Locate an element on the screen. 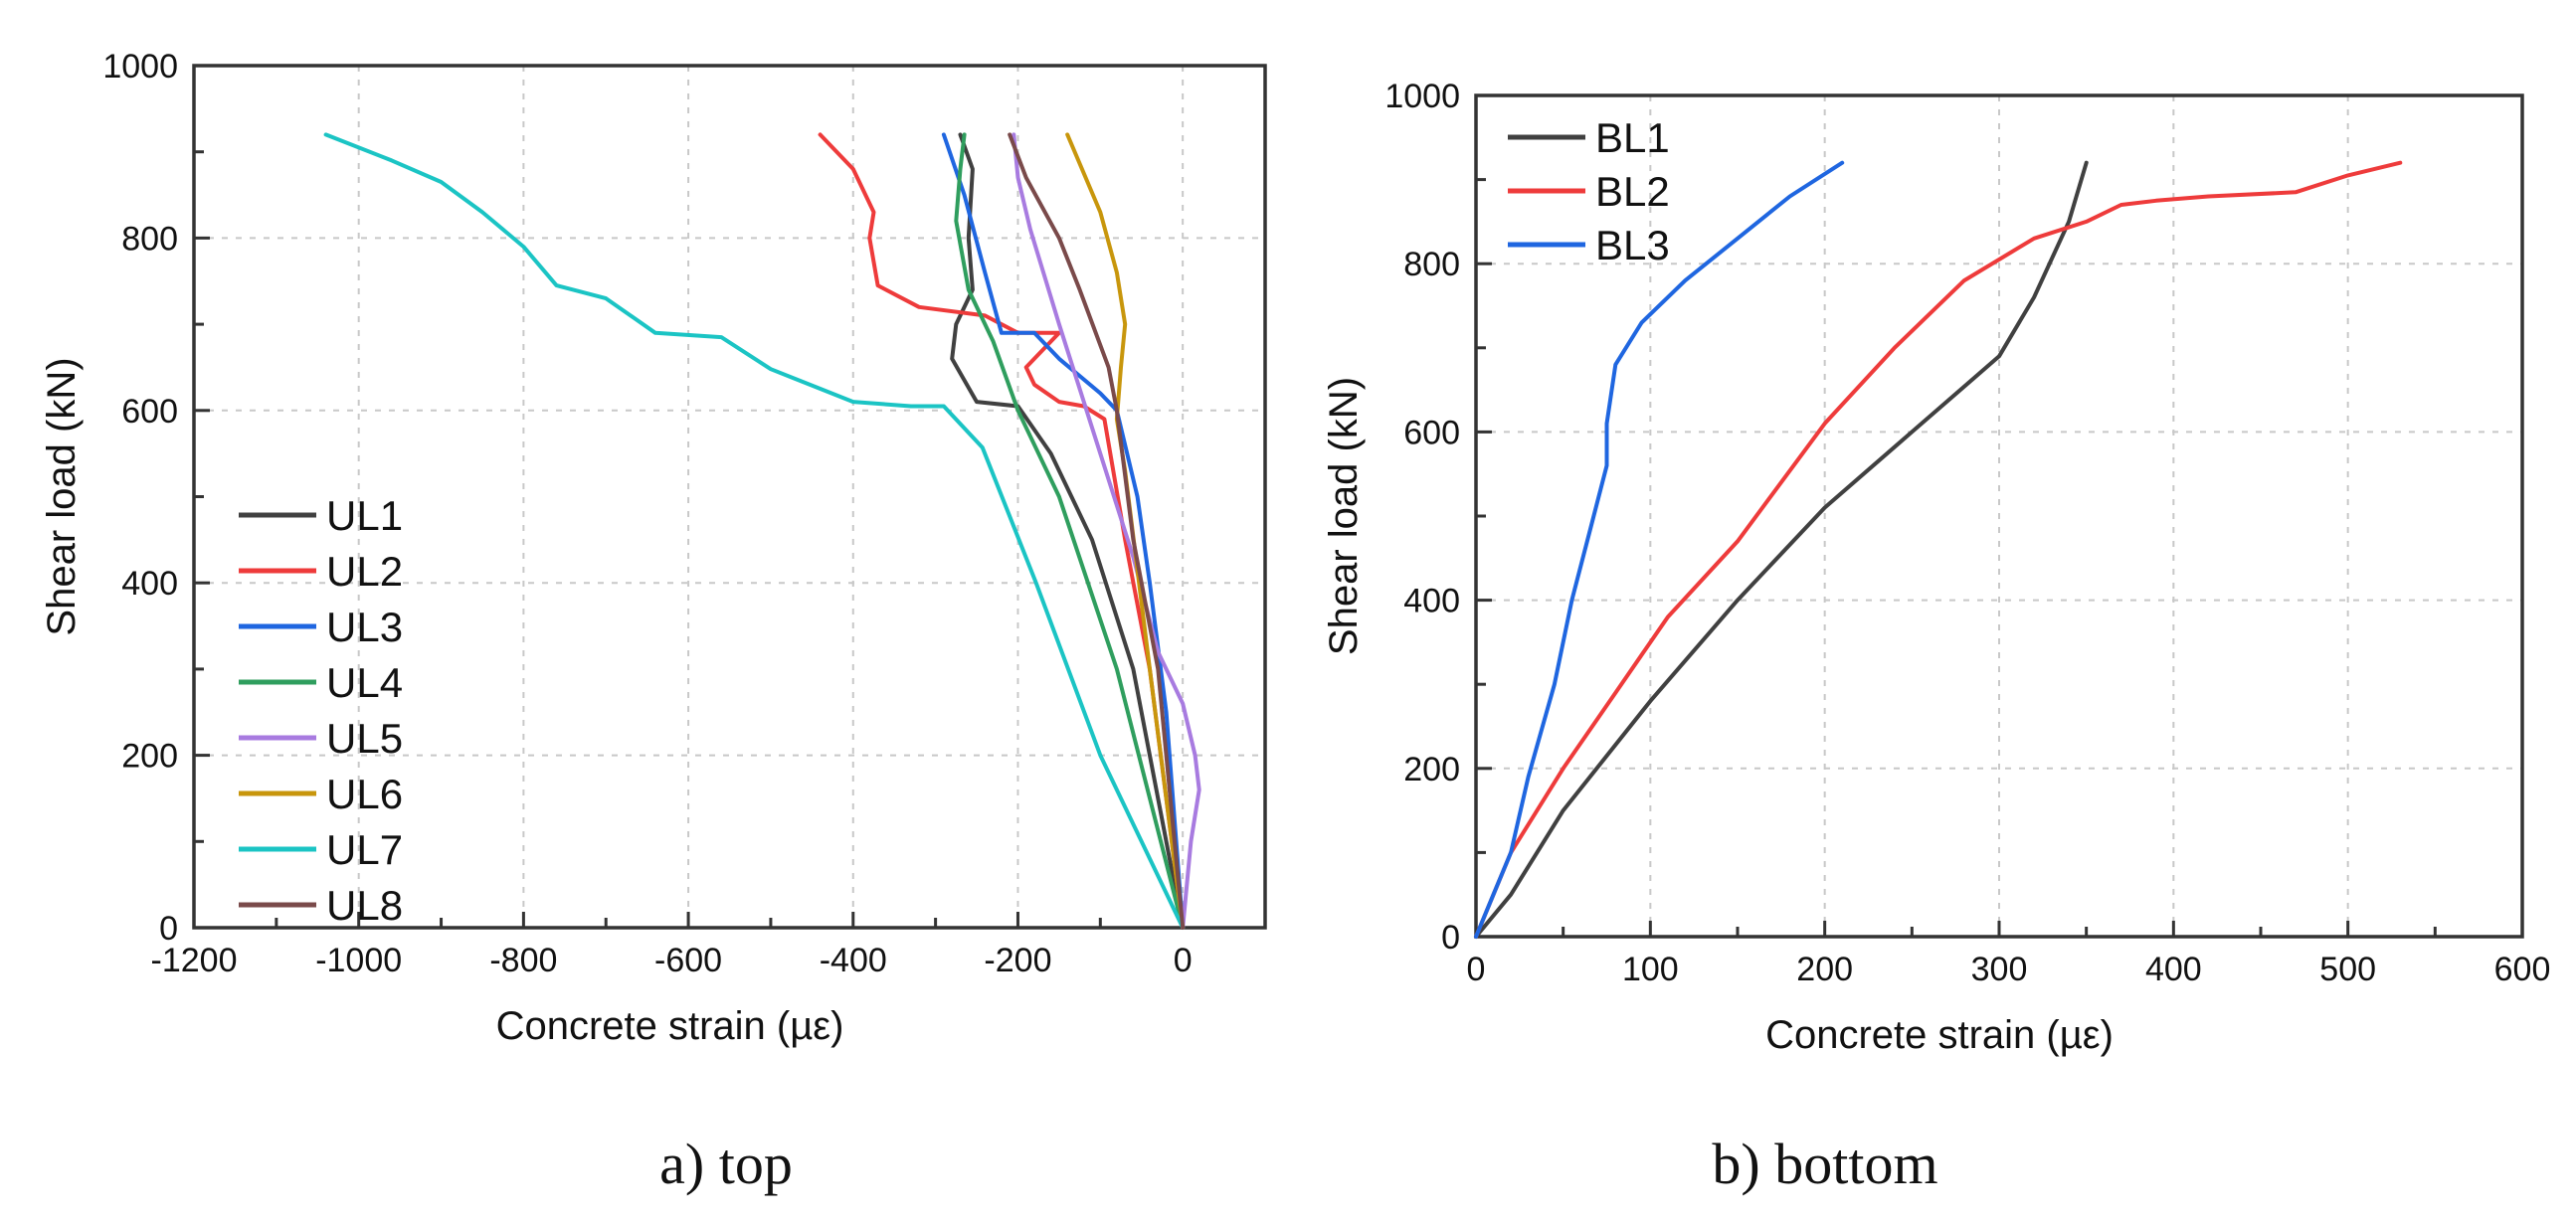 The width and height of the screenshot is (2576, 1225). x-tick-label: -600 is located at coordinates (688, 960).